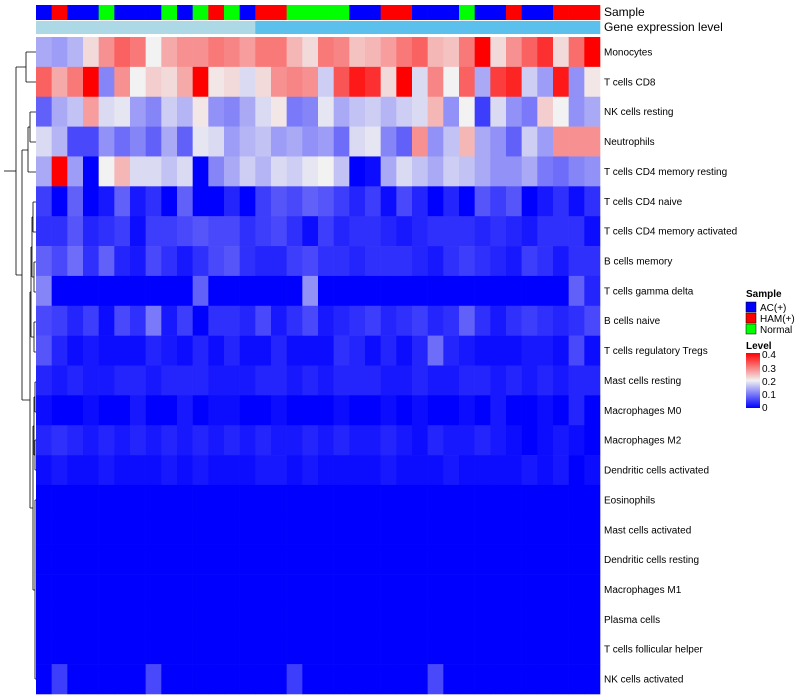 This screenshot has height=700, width=800. I want to click on expression-annotation-label: Gene expression level, so click(663, 27).